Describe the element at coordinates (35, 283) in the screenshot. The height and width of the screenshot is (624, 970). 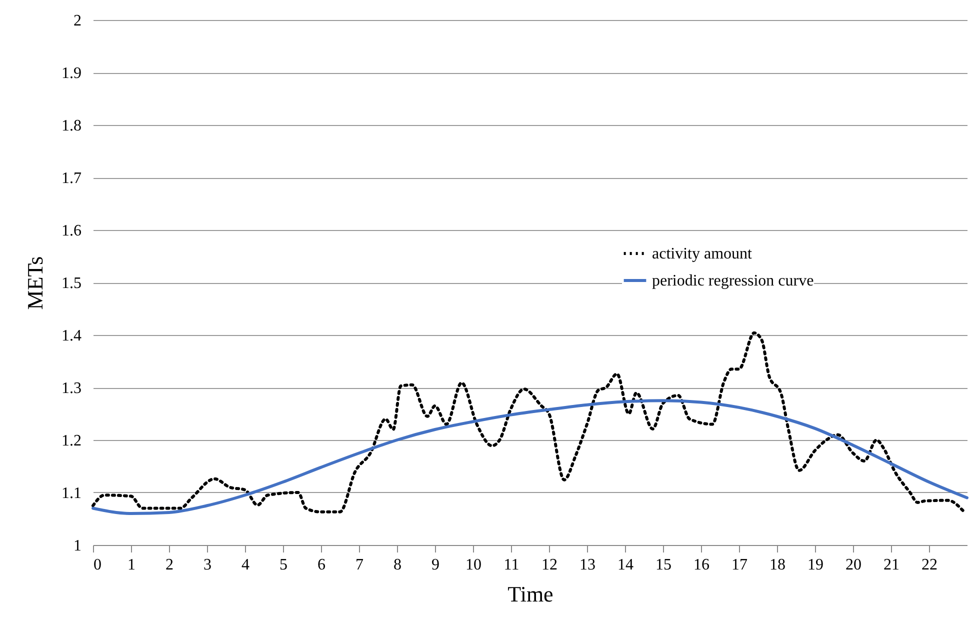
I see `y-axis-title: METs` at that location.